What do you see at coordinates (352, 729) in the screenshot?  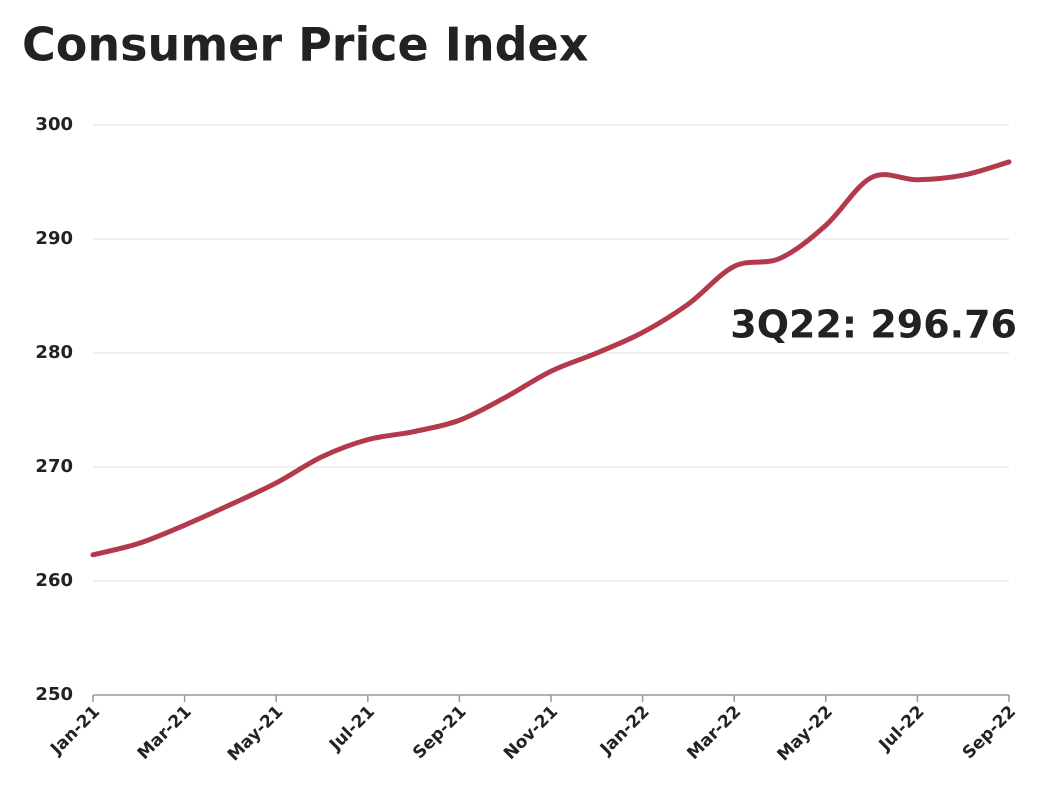 I see `x-tick-label: Jul-21` at bounding box center [352, 729].